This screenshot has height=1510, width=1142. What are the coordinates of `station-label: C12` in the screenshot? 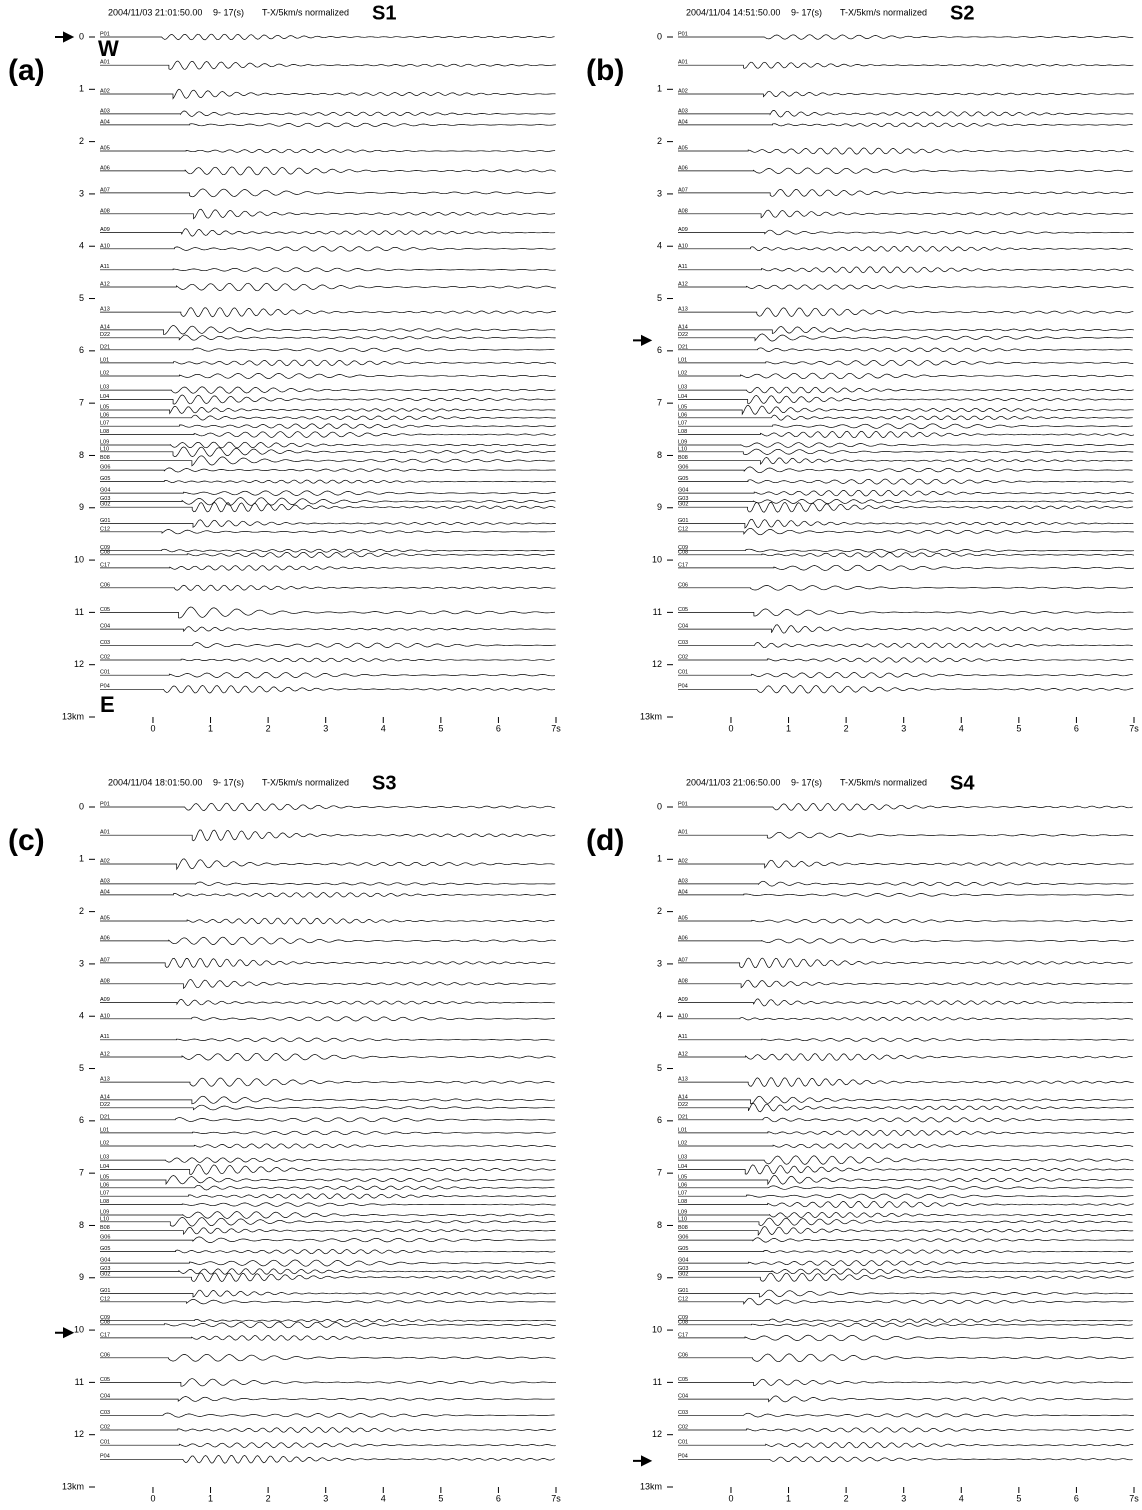 It's located at (683, 1299).